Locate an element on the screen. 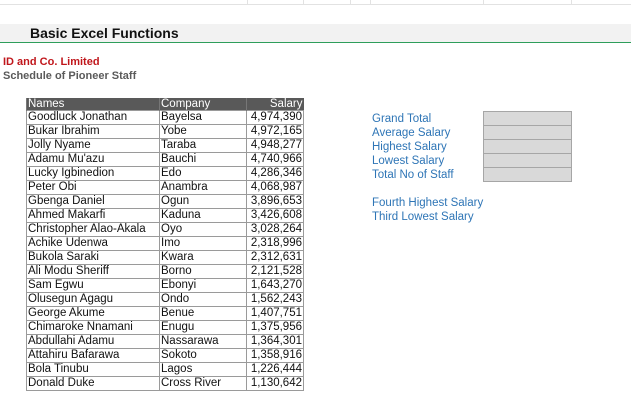  cell-name: Christopher Alao-Akala is located at coordinates (93, 229).